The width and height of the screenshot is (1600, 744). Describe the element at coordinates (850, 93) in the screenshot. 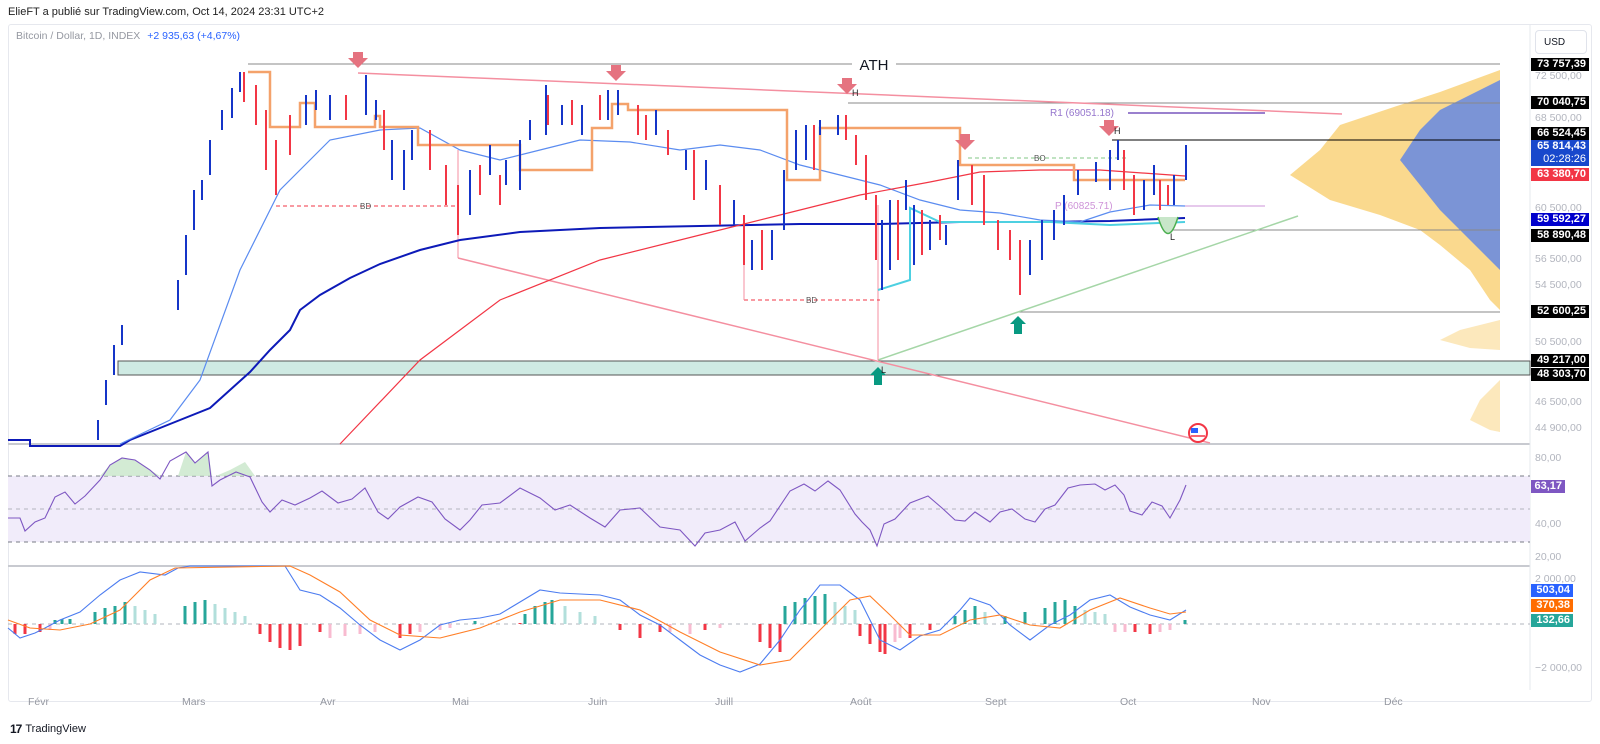

I see `descending-resistance-trendline` at that location.